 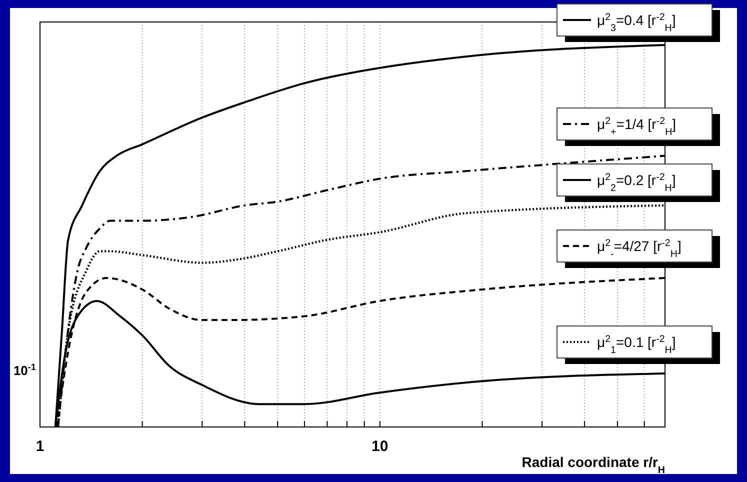 What do you see at coordinates (24, 370) in the screenshot?
I see `text: 10$^{-1}$` at bounding box center [24, 370].